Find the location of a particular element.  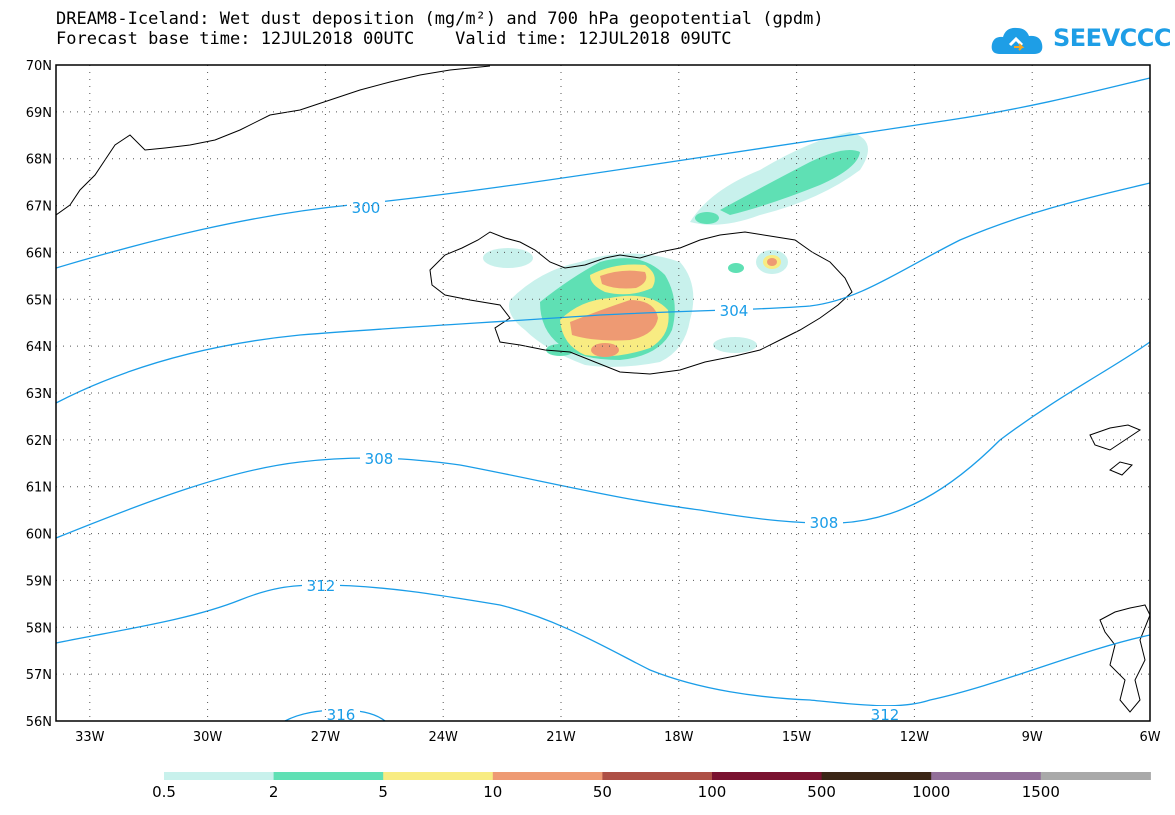

latitude-label: 60N is located at coordinates (39, 535).